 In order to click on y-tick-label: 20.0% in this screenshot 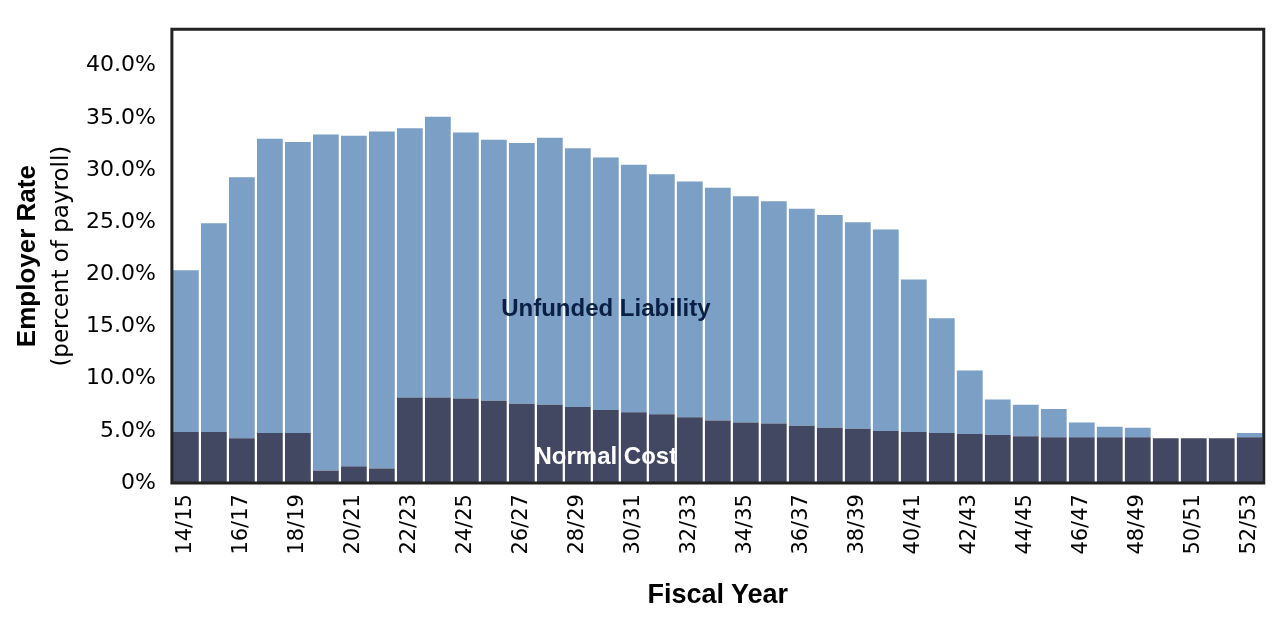, I will do `click(121, 273)`.